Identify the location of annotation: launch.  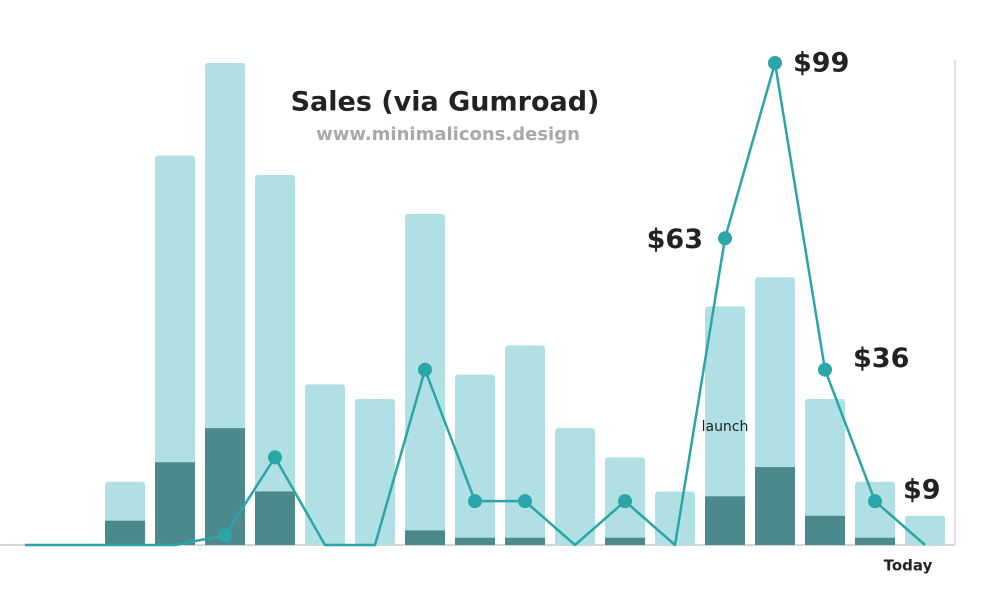
(725, 427).